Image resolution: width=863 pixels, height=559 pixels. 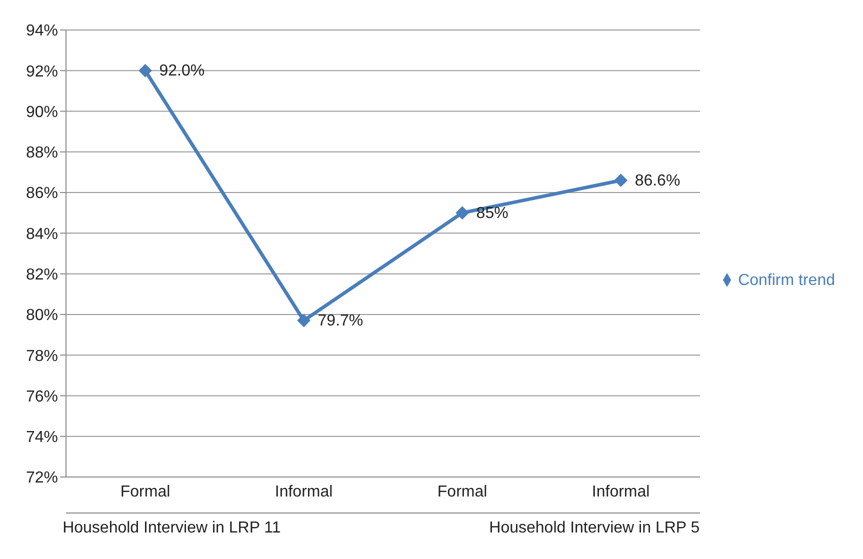 What do you see at coordinates (42, 31) in the screenshot?
I see `y-tick-label: 94%` at bounding box center [42, 31].